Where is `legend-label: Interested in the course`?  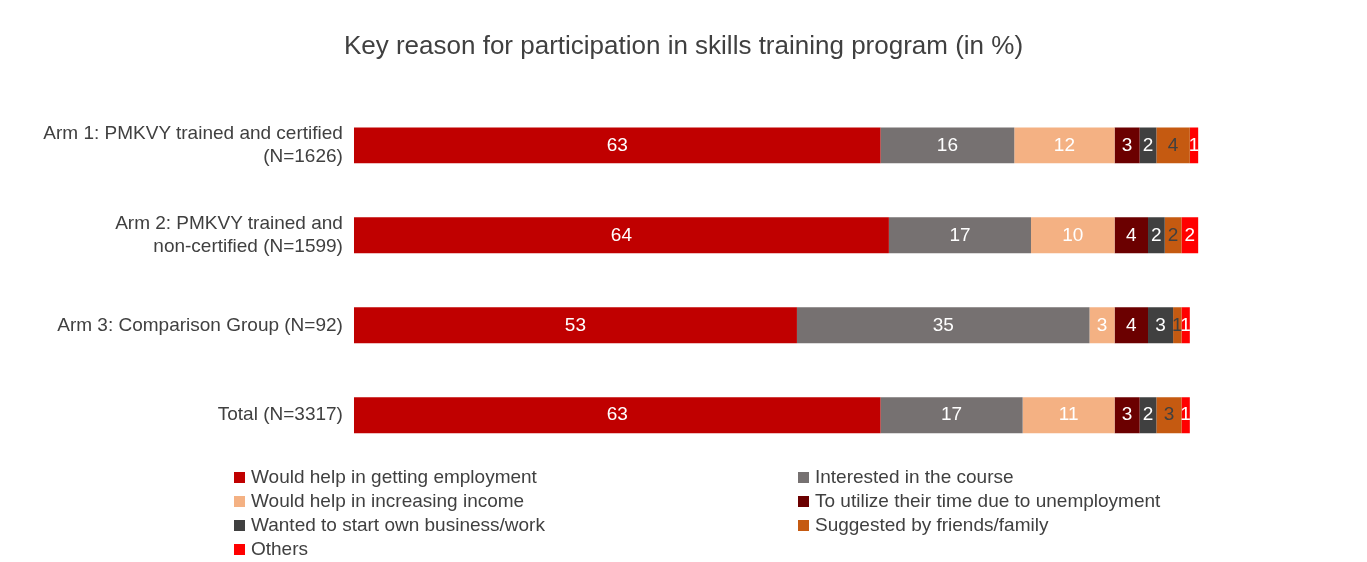 legend-label: Interested in the course is located at coordinates (914, 477).